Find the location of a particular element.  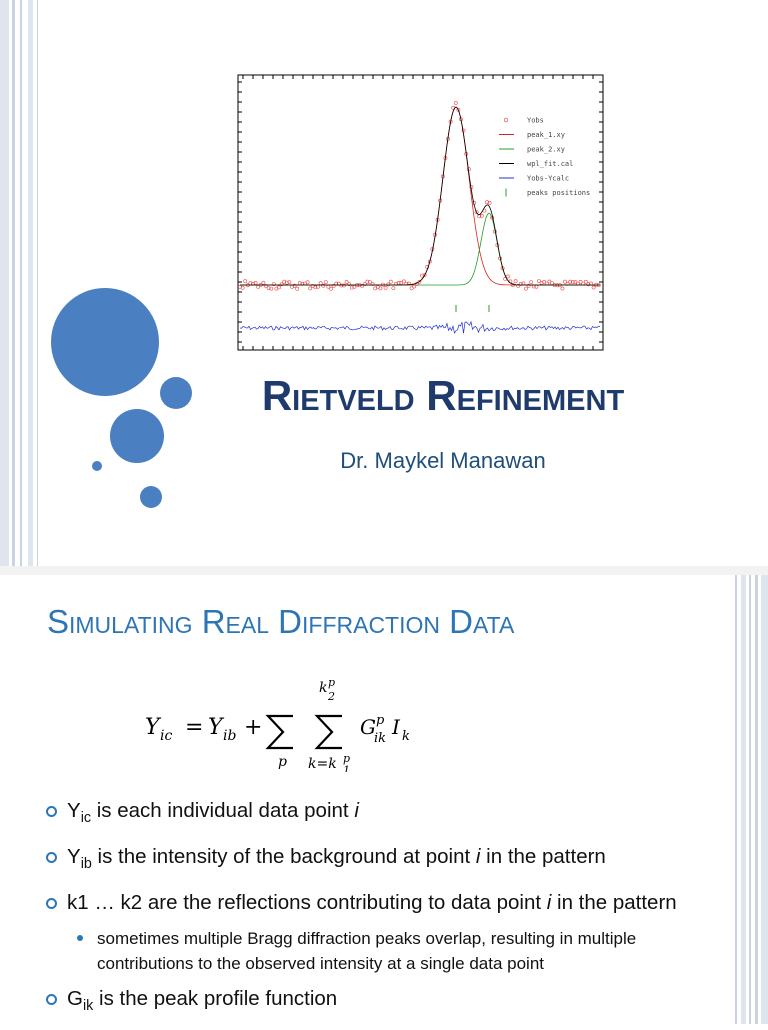

formula-part: + is located at coordinates (253, 727).